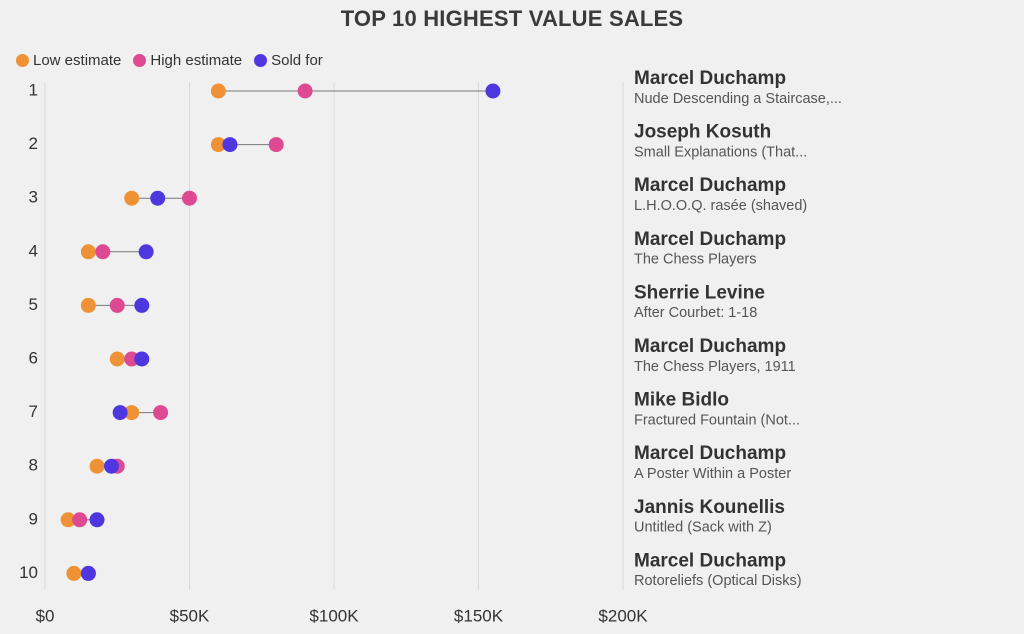  Describe the element at coordinates (33, 465) in the screenshot. I see `rank-label: 8` at that location.